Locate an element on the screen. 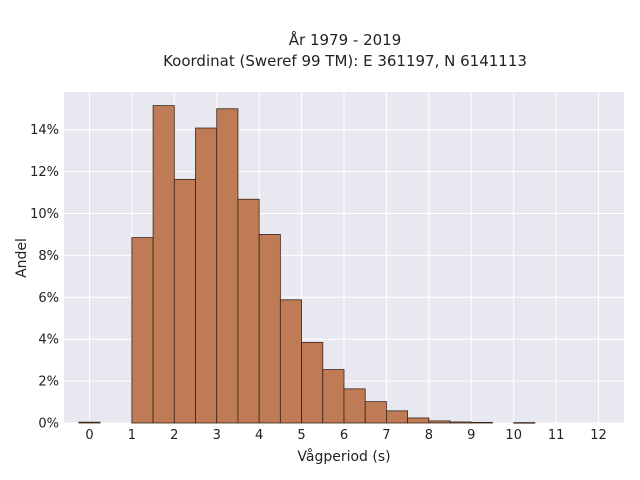 This screenshot has width=640, height=480. chart-title-line-1: År 1979 - 2019 is located at coordinates (345, 39).